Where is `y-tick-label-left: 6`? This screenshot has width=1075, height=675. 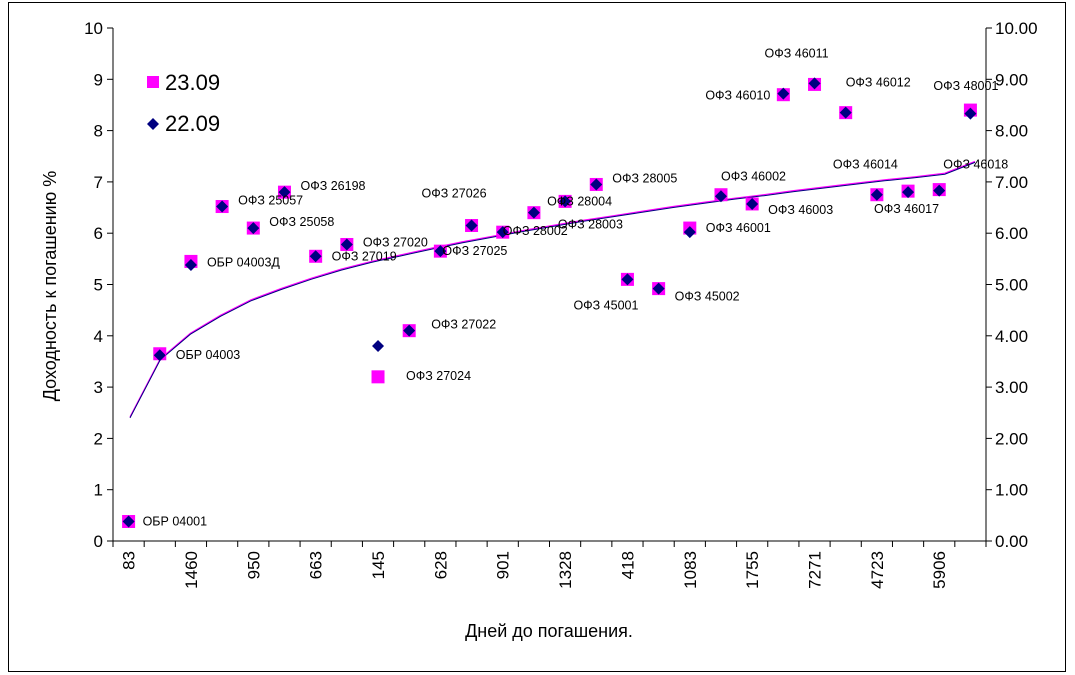
y-tick-label-left: 6 is located at coordinates (98, 233).